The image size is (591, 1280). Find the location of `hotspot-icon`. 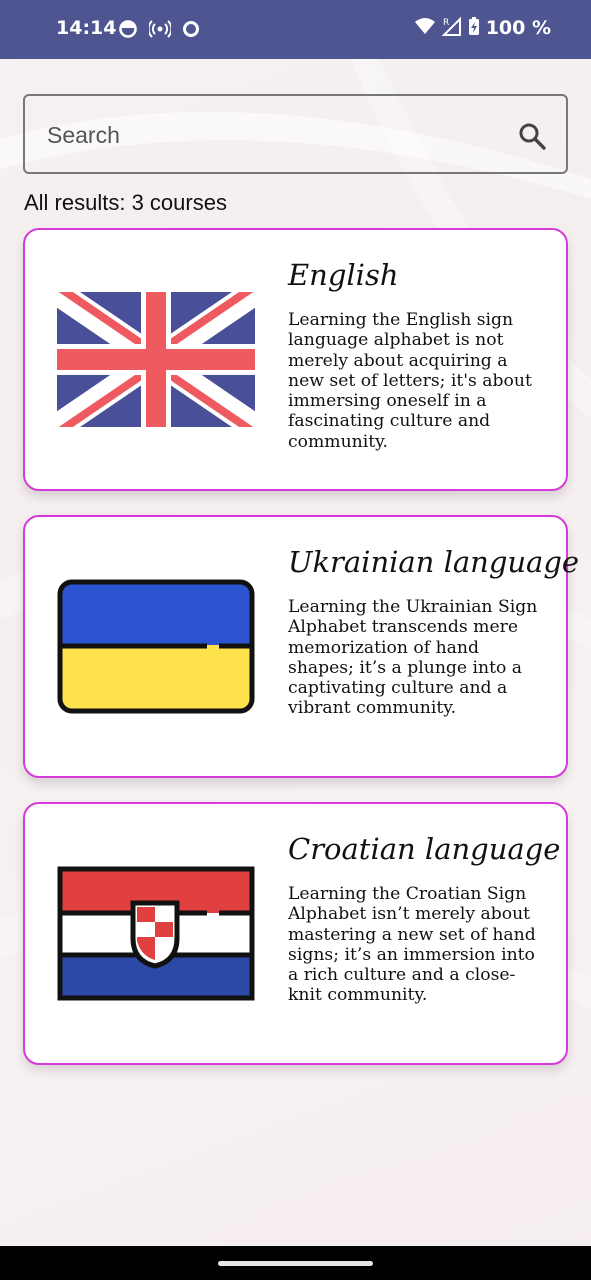

hotspot-icon is located at coordinates (160, 29).